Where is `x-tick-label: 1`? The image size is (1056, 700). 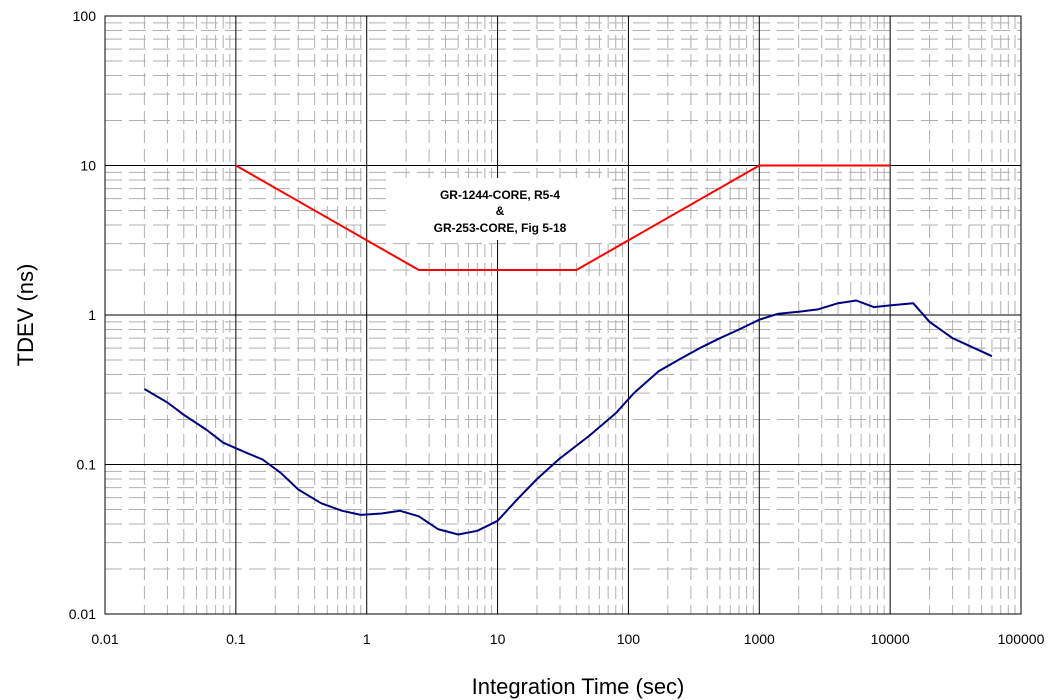
x-tick-label: 1 is located at coordinates (367, 639).